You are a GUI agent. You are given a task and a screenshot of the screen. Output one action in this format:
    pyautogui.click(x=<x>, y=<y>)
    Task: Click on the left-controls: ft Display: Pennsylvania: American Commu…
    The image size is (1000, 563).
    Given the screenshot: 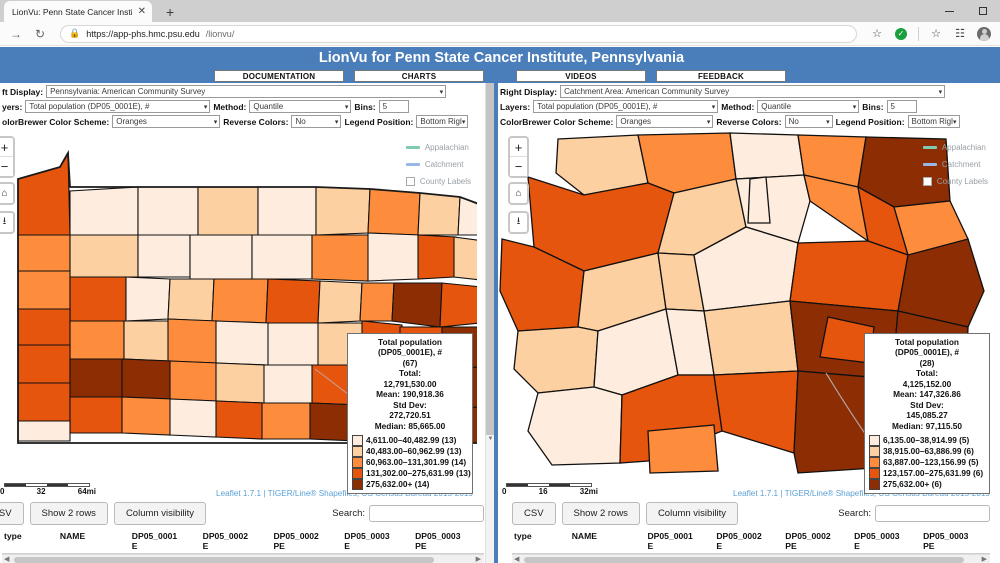 What is the action you would take?
    pyautogui.click(x=247, y=107)
    